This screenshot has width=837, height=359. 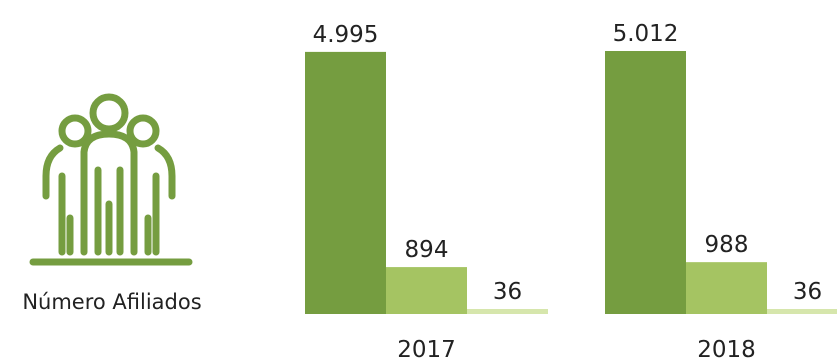 What do you see at coordinates (426, 290) in the screenshot?
I see `bar-2017-s2` at bounding box center [426, 290].